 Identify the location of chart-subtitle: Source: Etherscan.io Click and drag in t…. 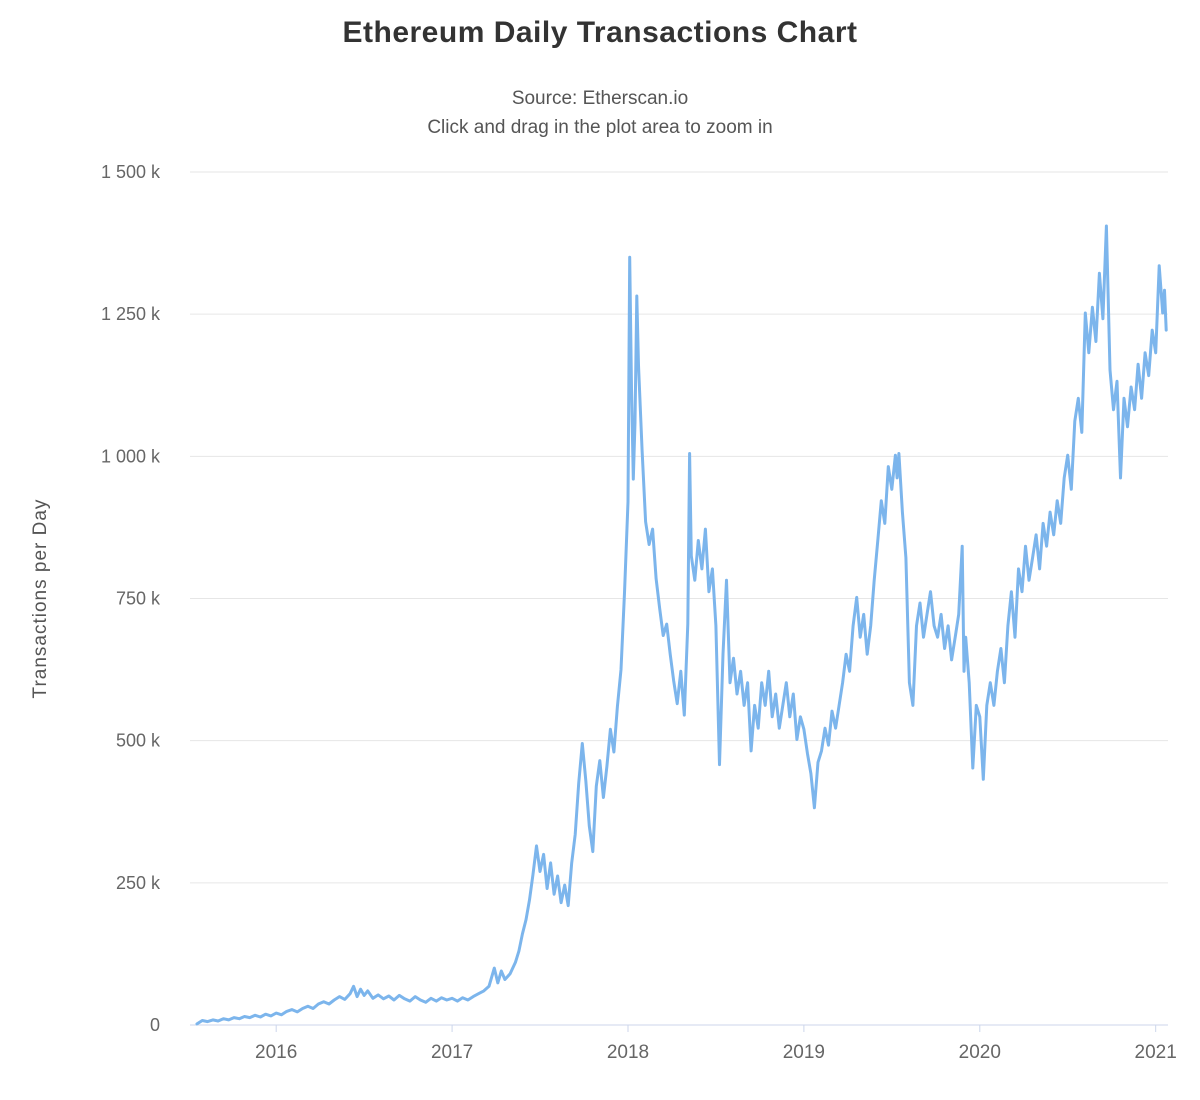
(600, 113).